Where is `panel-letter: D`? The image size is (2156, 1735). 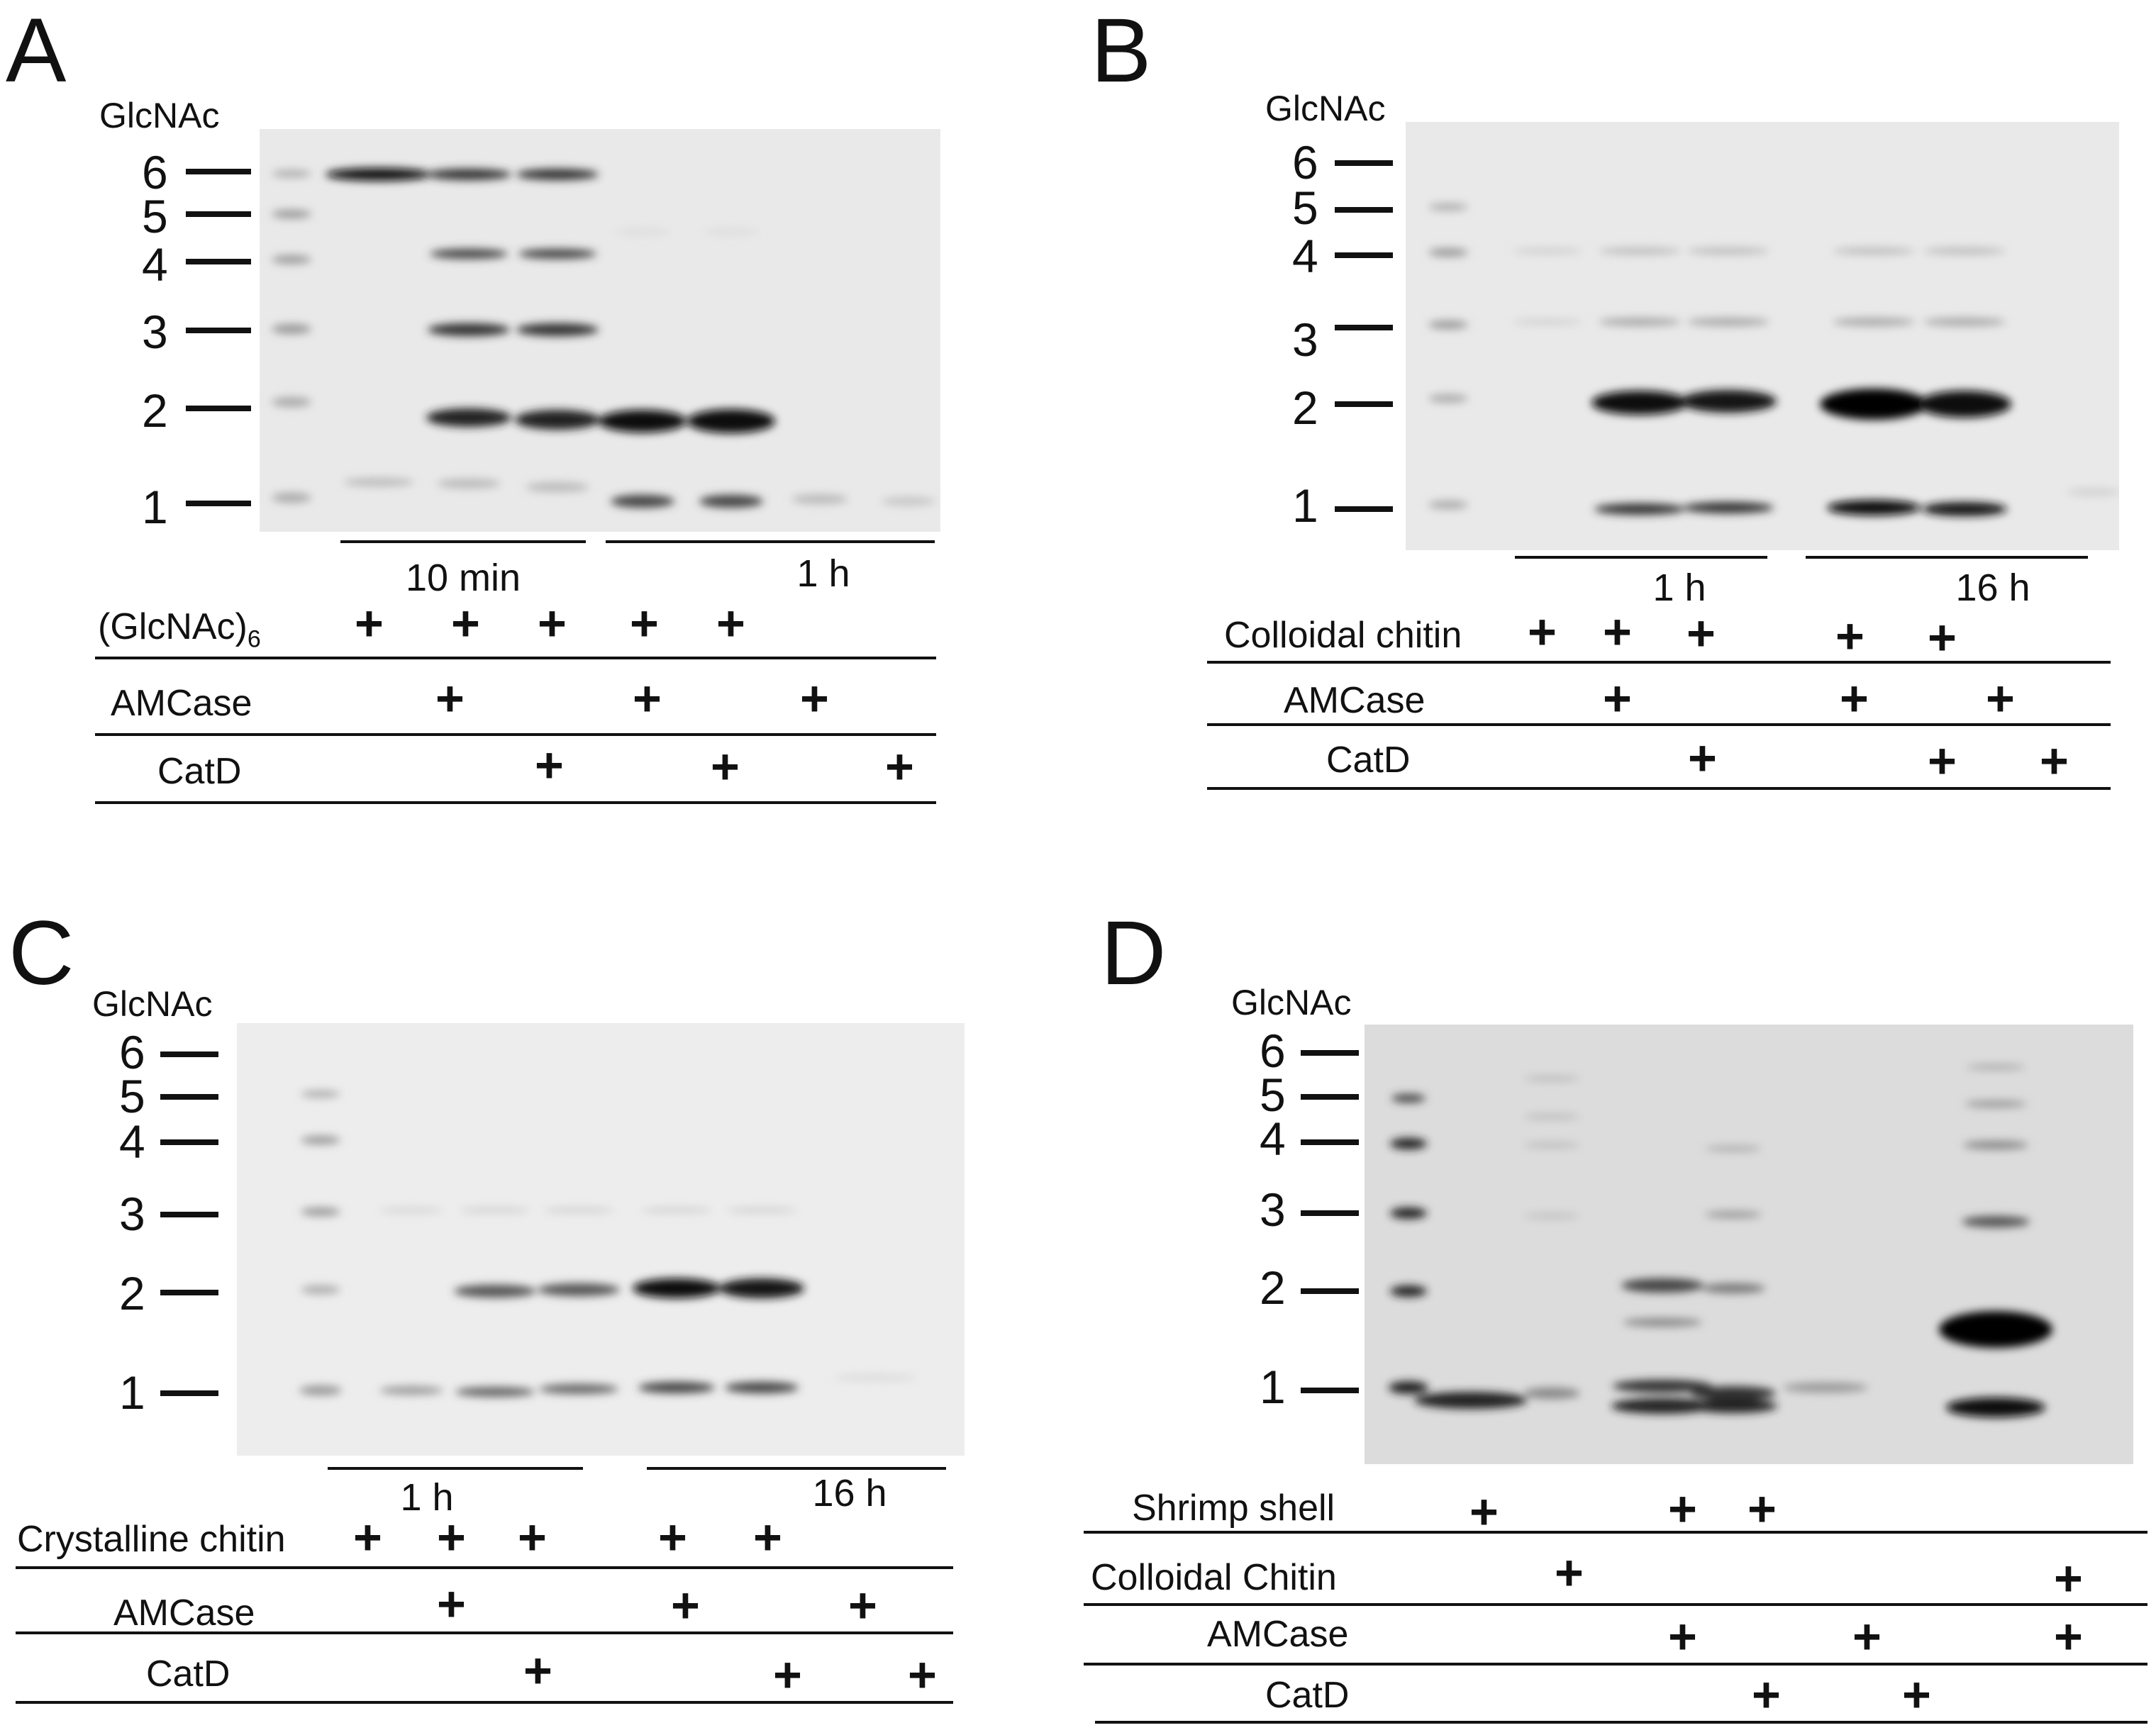 panel-letter: D is located at coordinates (1134, 953).